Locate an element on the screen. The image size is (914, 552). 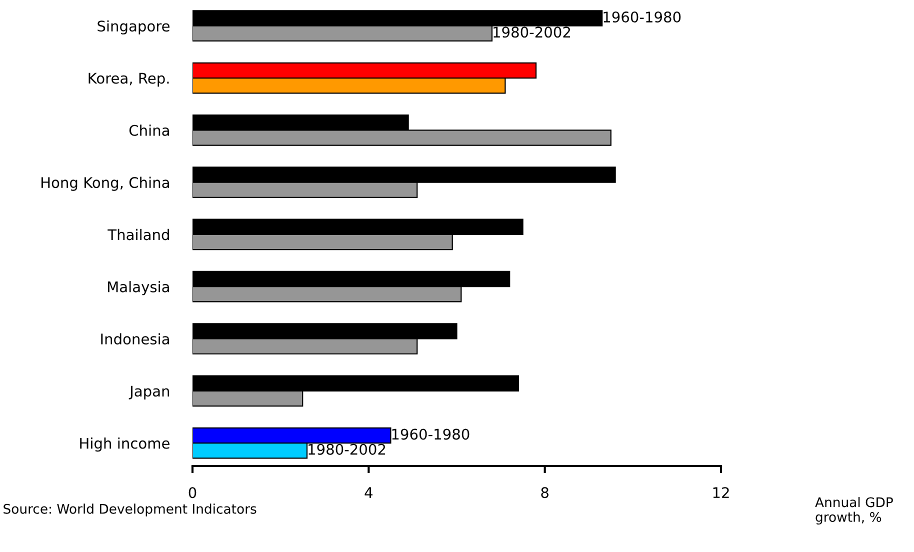
y-tick-label: China is located at coordinates (149, 130).